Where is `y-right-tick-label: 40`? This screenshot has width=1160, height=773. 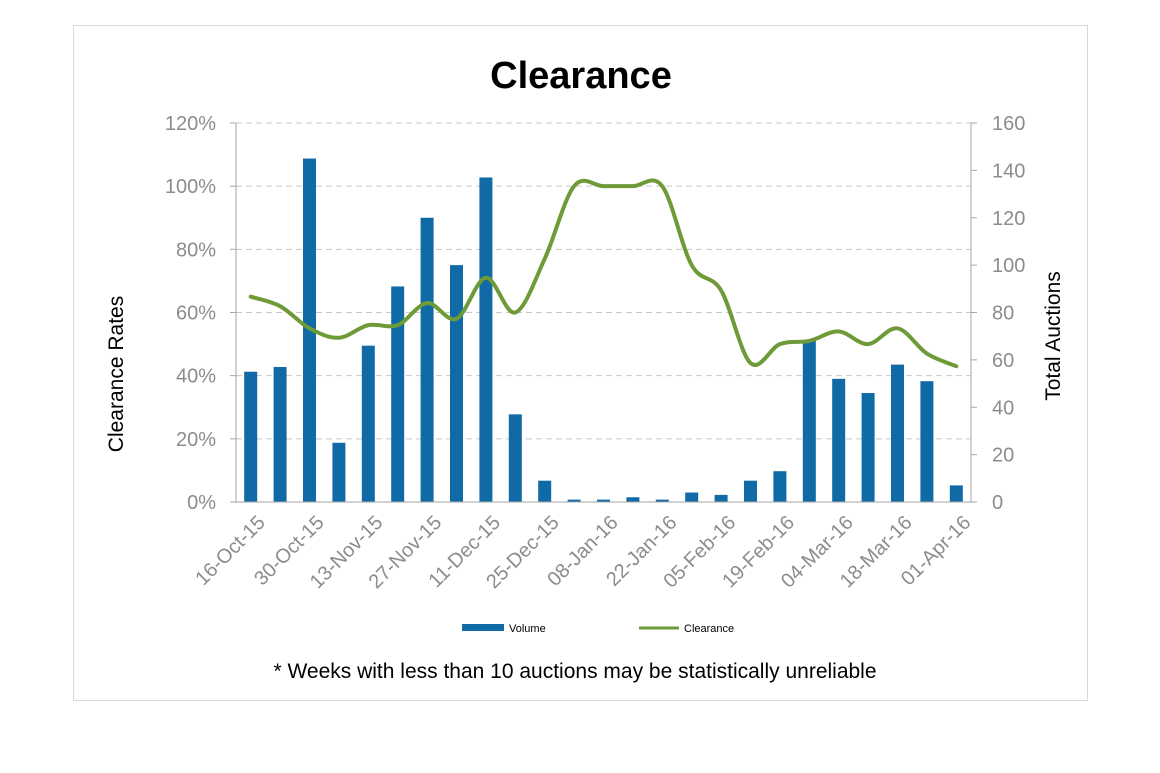
y-right-tick-label: 40 is located at coordinates (1003, 408).